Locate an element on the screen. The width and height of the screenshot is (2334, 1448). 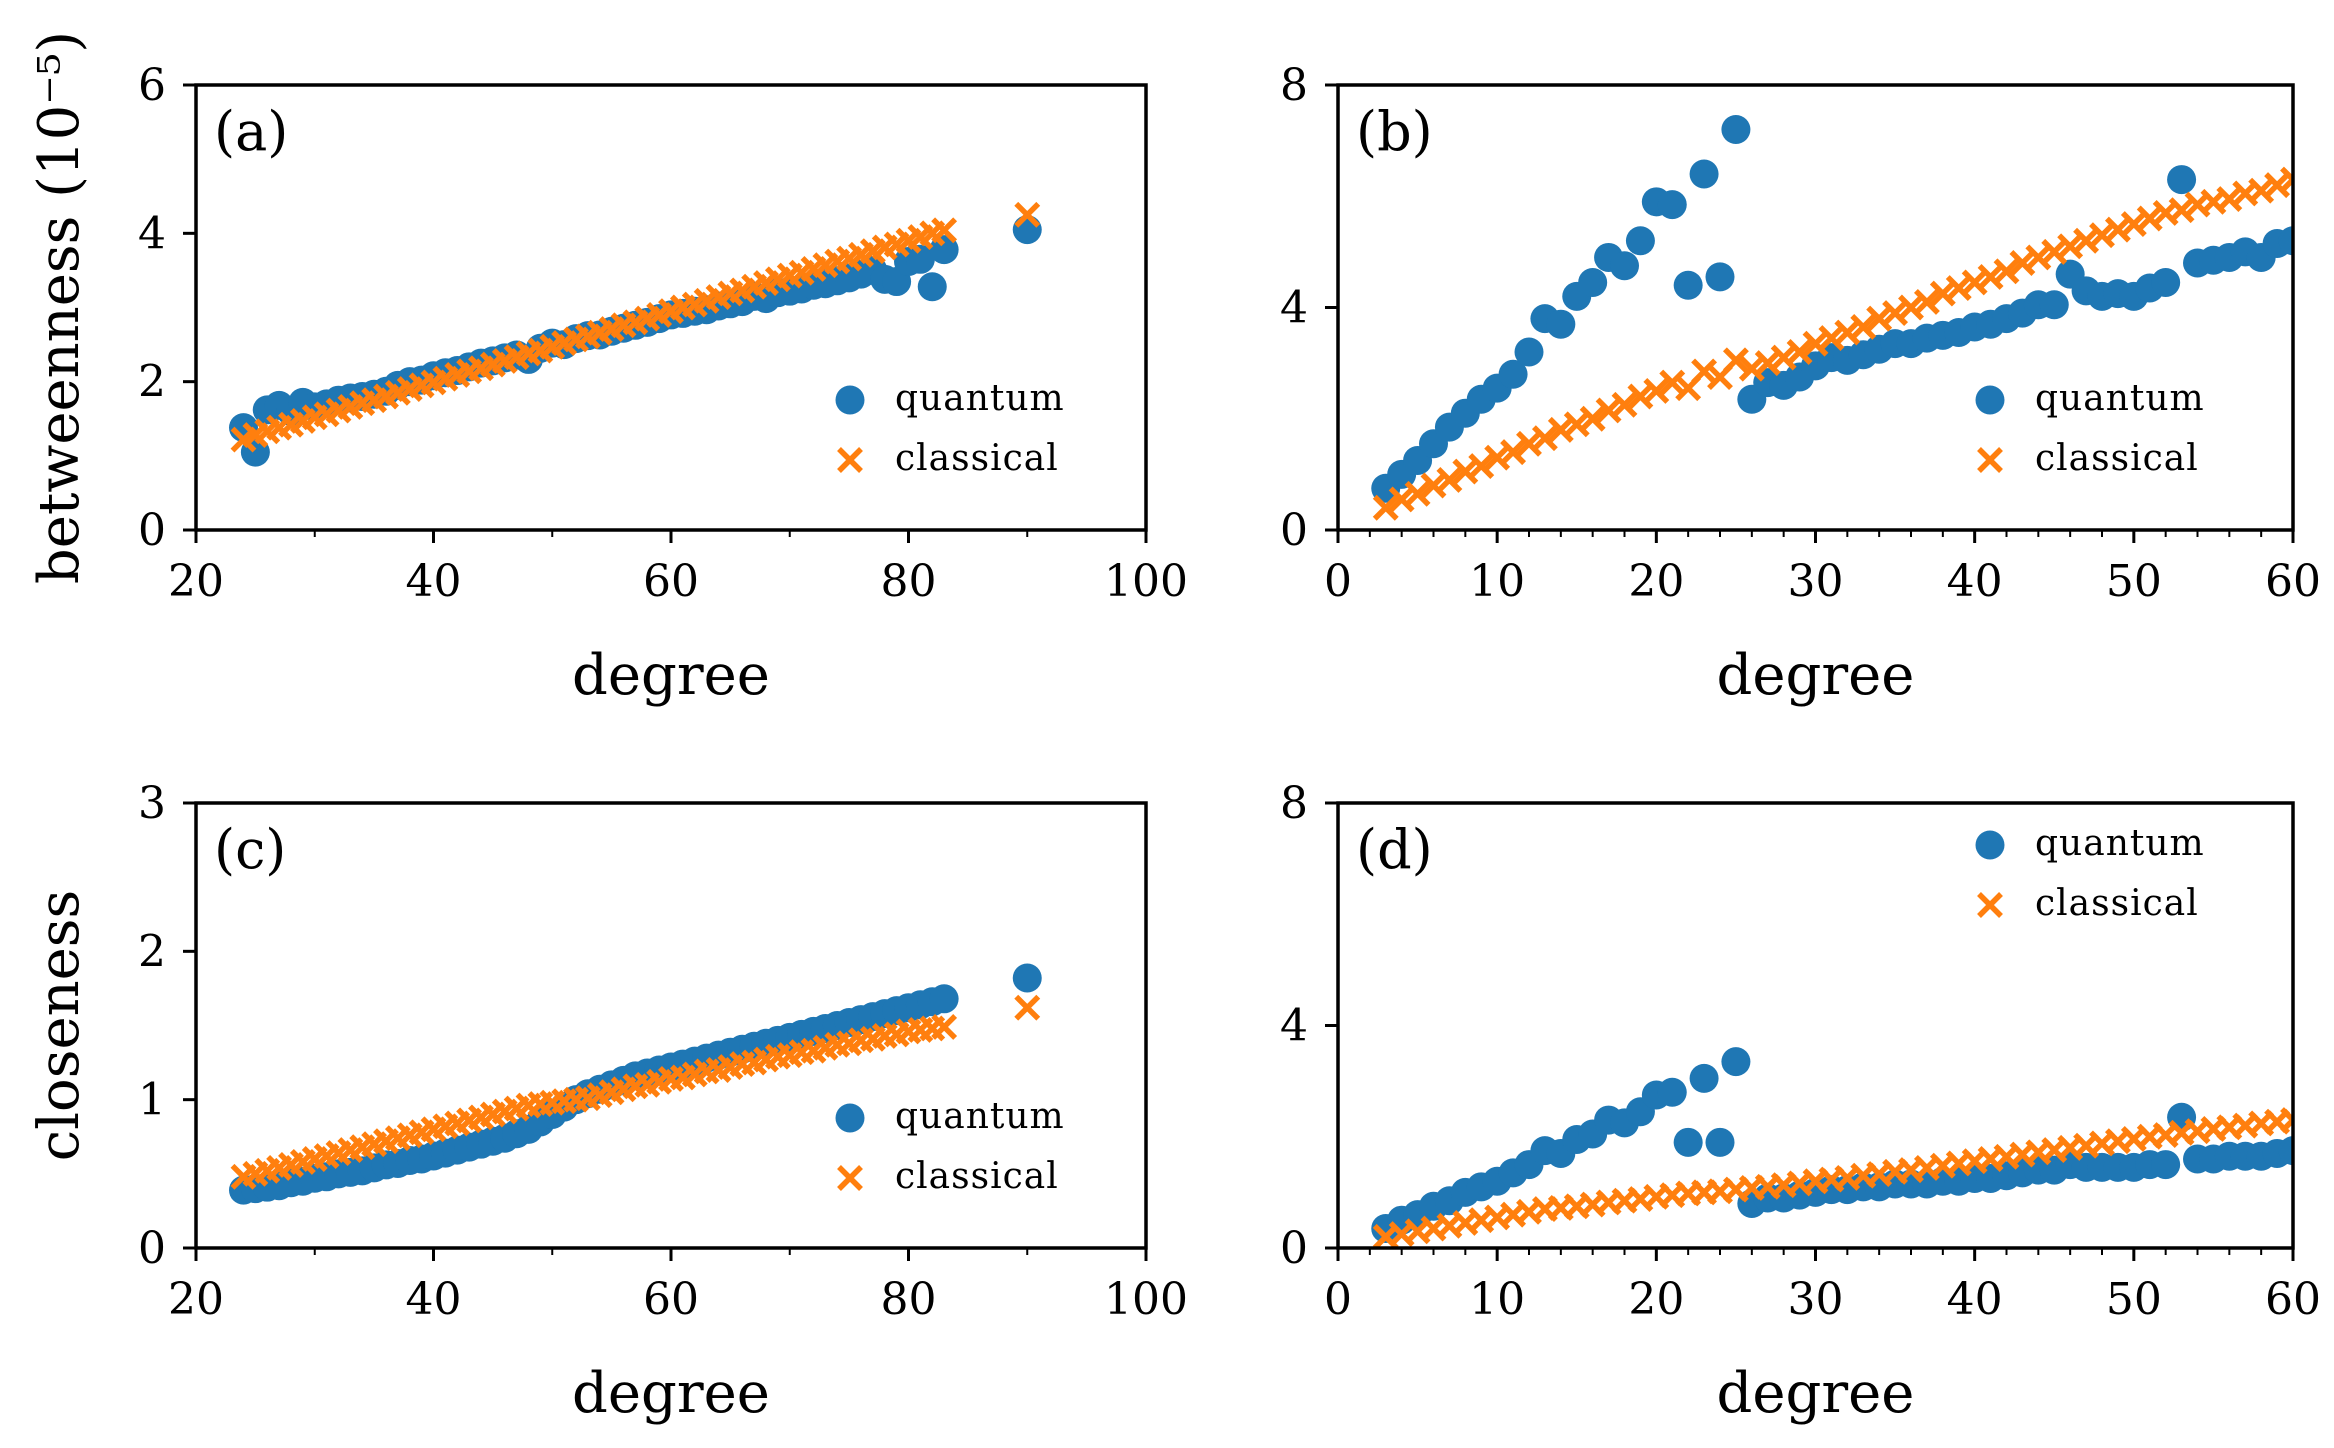
y-tick-label: 3 is located at coordinates (152, 803).